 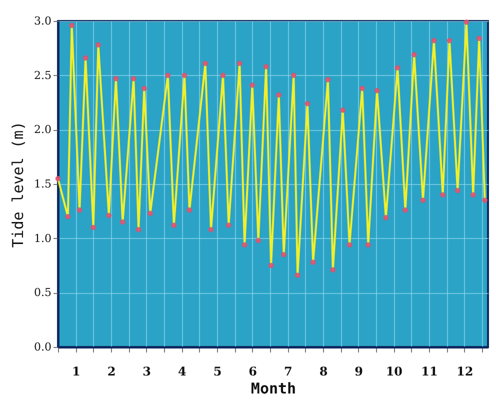 I want to click on x-tick-label: 4, so click(x=182, y=371).